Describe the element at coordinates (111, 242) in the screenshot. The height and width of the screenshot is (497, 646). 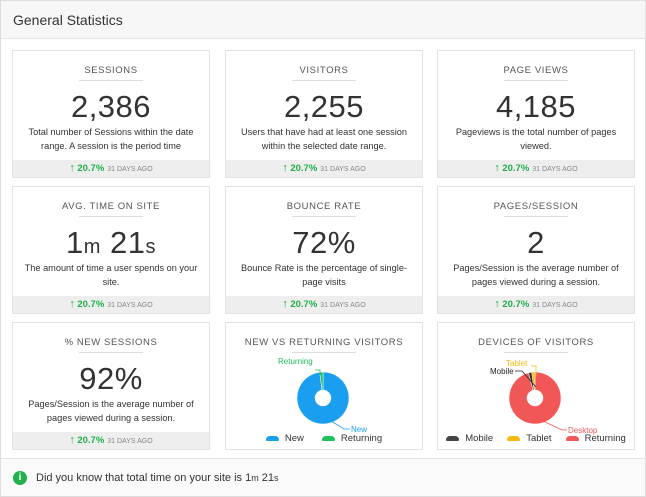
I see `metric-value: 1m 21s` at that location.